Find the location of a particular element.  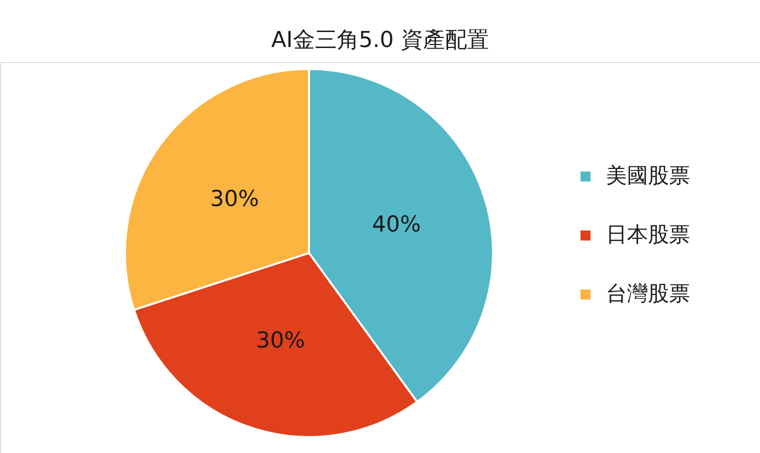

legend-label: 台灣股票 is located at coordinates (648, 294).